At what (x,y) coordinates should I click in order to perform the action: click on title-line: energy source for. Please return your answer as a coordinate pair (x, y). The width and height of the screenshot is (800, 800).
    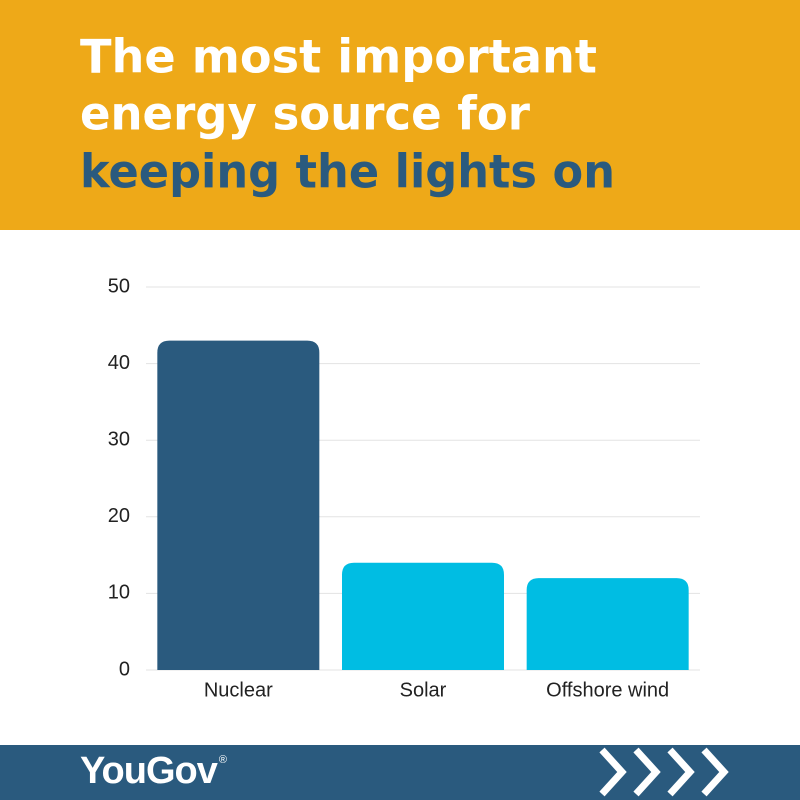
    Looking at the image, I should click on (305, 114).